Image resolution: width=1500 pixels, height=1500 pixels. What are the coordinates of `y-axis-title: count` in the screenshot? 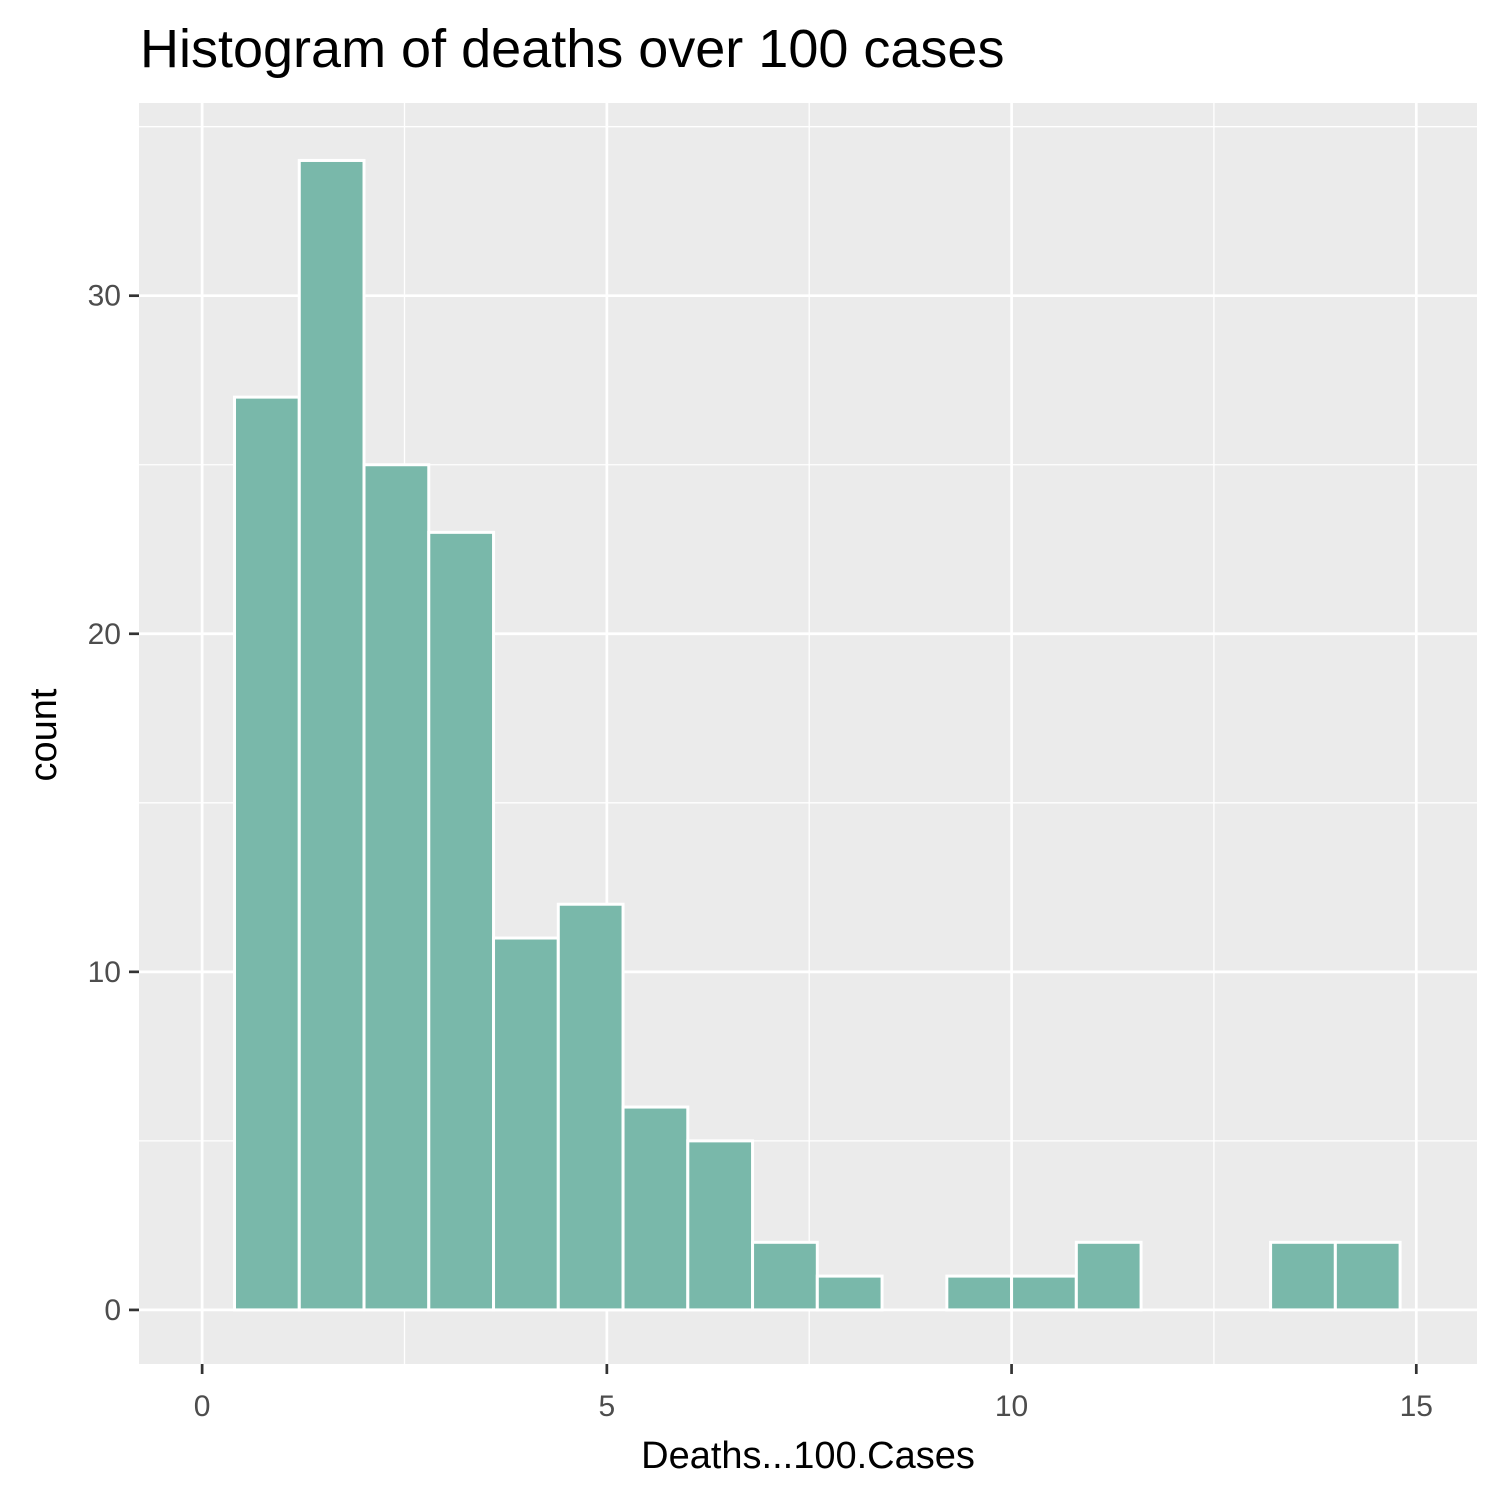 It's located at (44, 734).